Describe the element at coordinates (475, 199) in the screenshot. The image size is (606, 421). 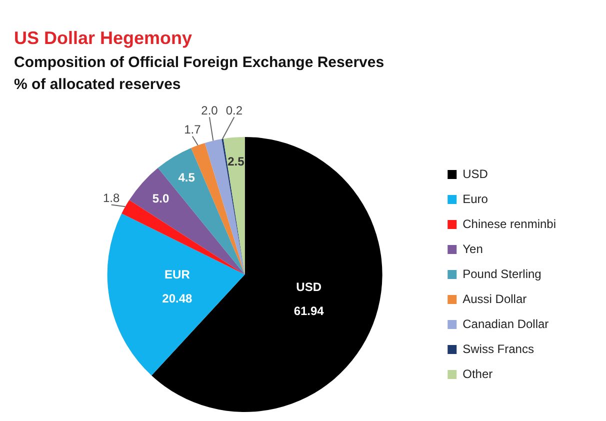
I see `legend-label: Euro` at that location.